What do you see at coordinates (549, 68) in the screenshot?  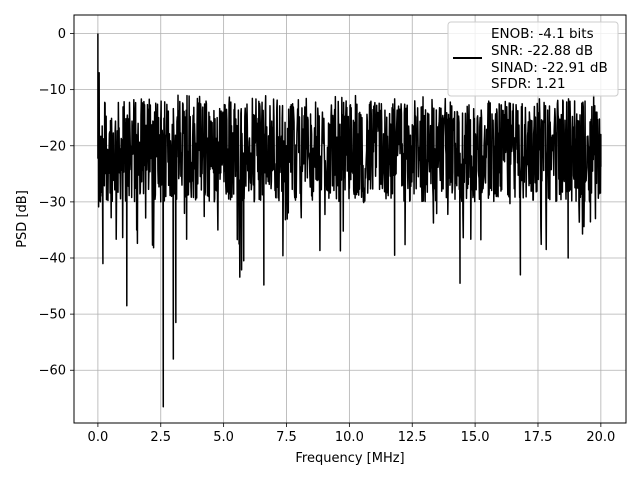 I see `legend-sinad: SINAD: -22.91 dB` at bounding box center [549, 68].